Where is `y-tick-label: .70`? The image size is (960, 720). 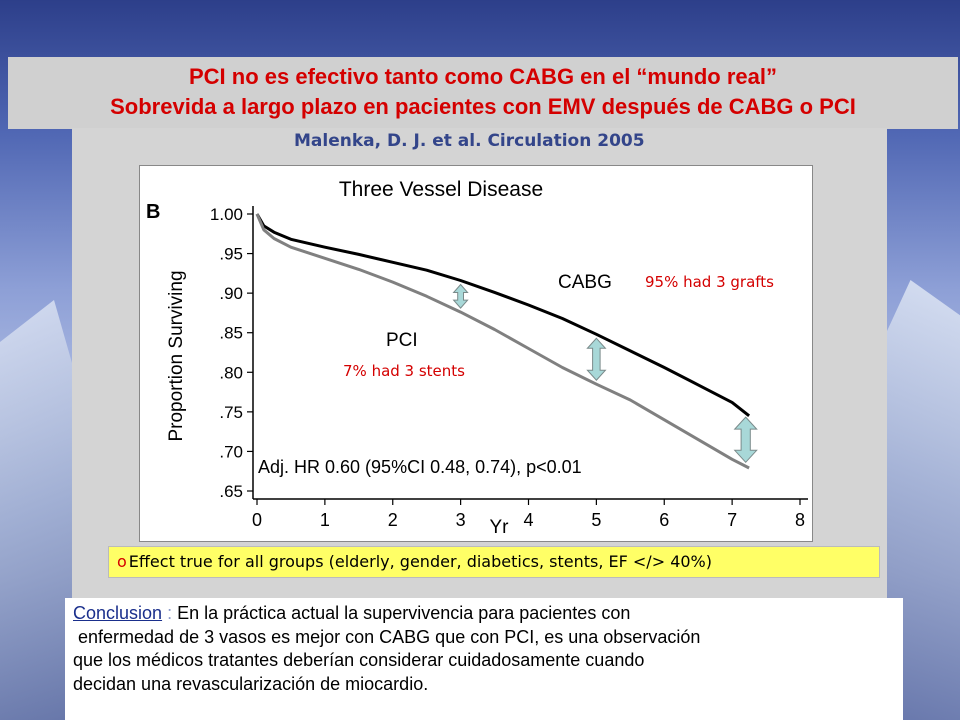
y-tick-label: .70 is located at coordinates (231, 451).